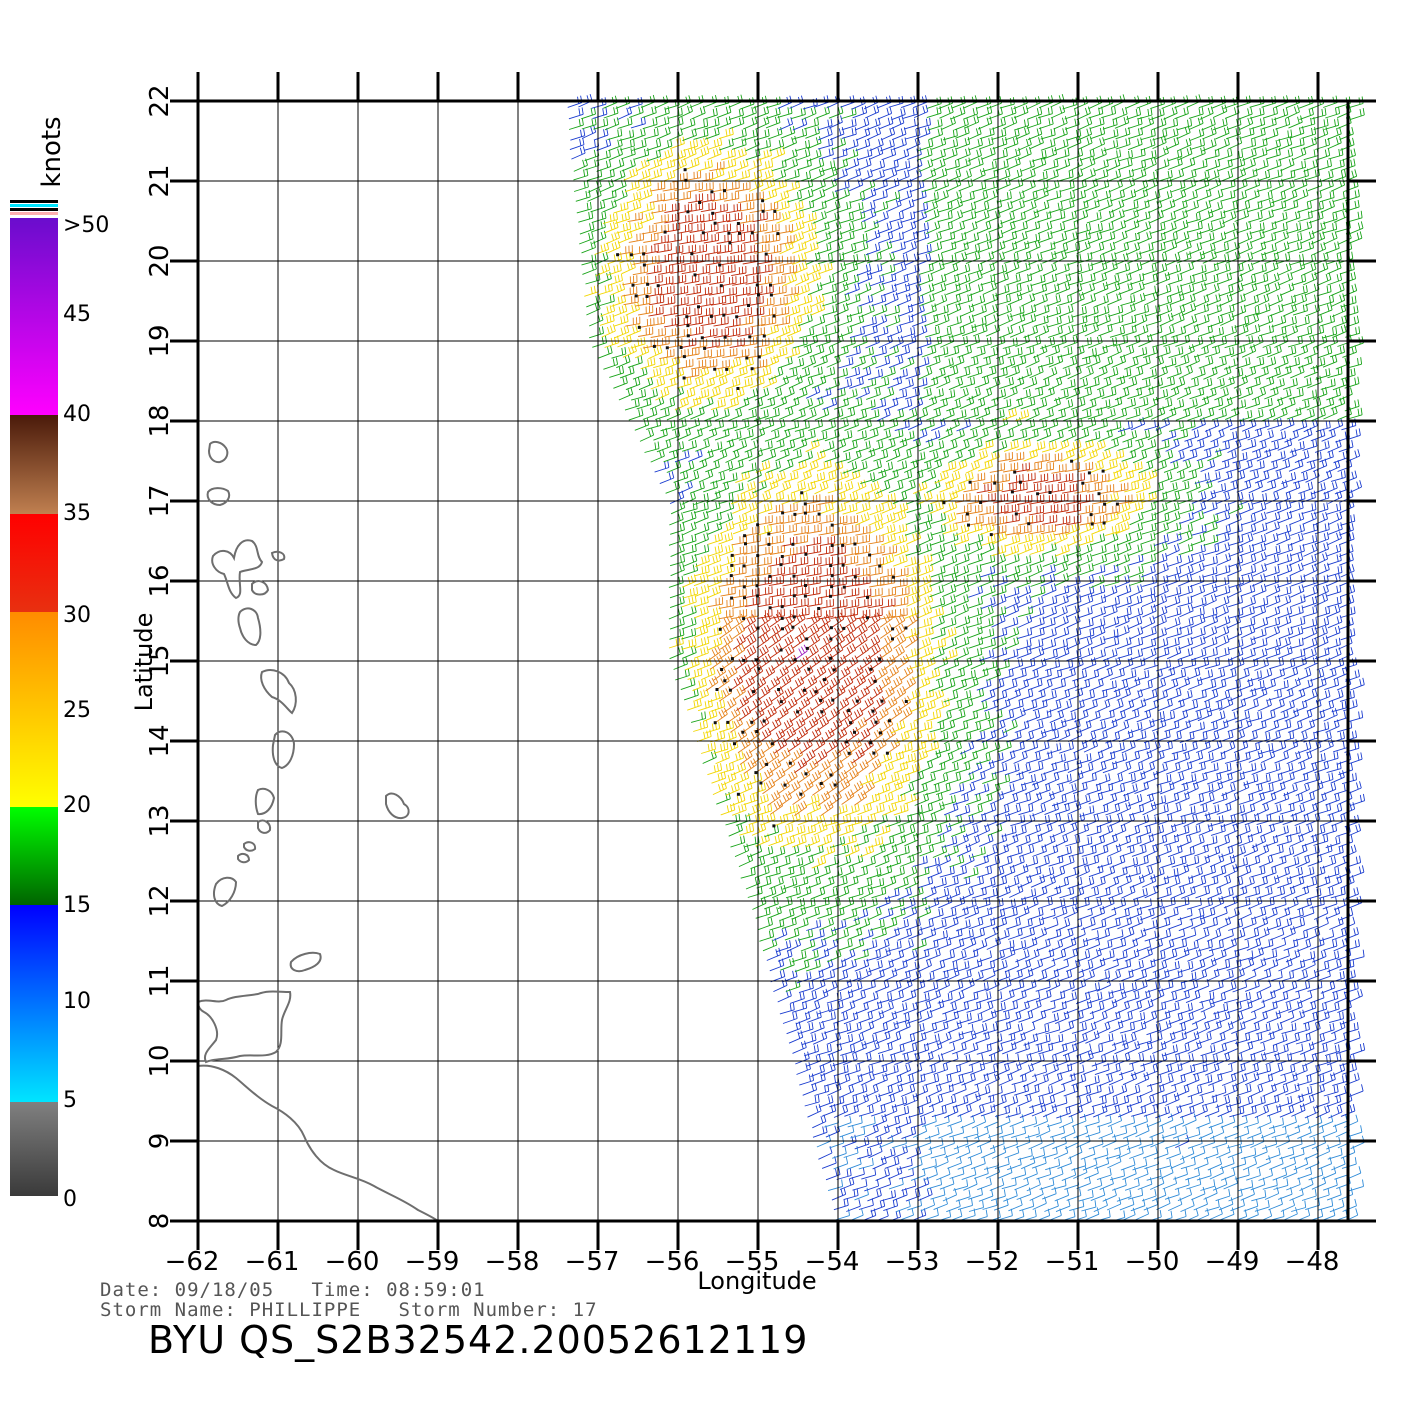 The height and width of the screenshot is (1404, 1420). Describe the element at coordinates (352, 1262) in the screenshot. I see `x-tick-label: −60` at that location.